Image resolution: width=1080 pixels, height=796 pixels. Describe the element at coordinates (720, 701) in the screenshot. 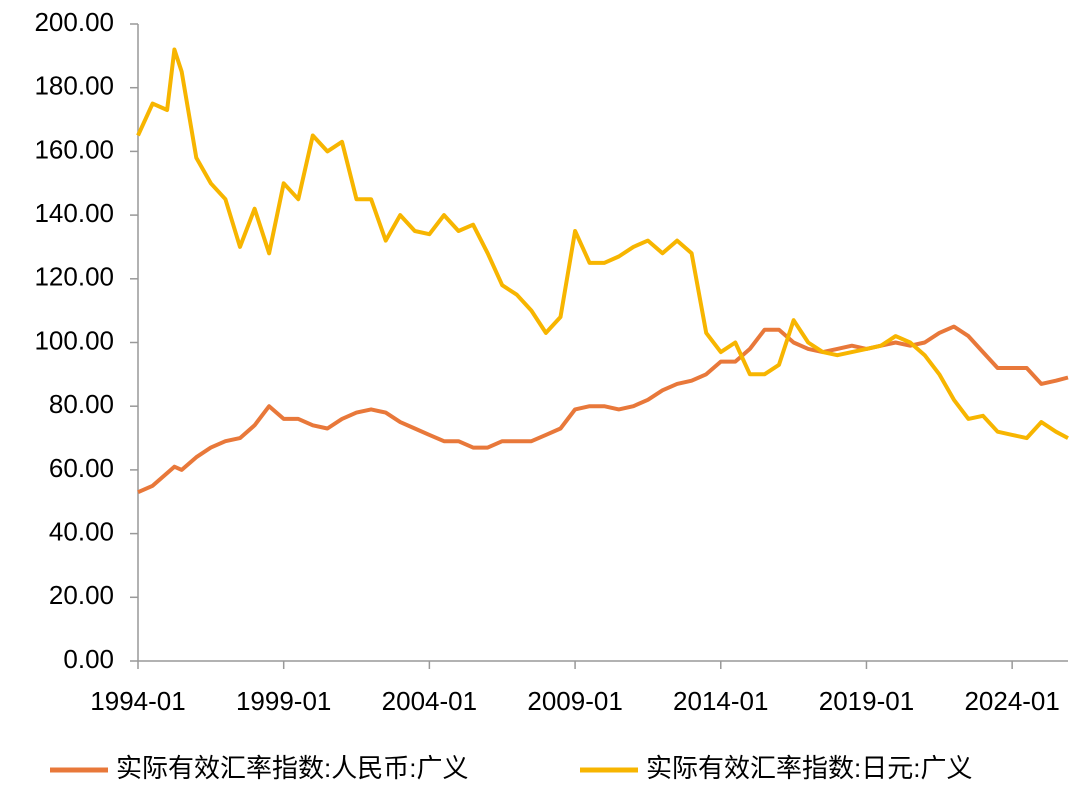

I see `x-tick-label: 2014-01` at that location.